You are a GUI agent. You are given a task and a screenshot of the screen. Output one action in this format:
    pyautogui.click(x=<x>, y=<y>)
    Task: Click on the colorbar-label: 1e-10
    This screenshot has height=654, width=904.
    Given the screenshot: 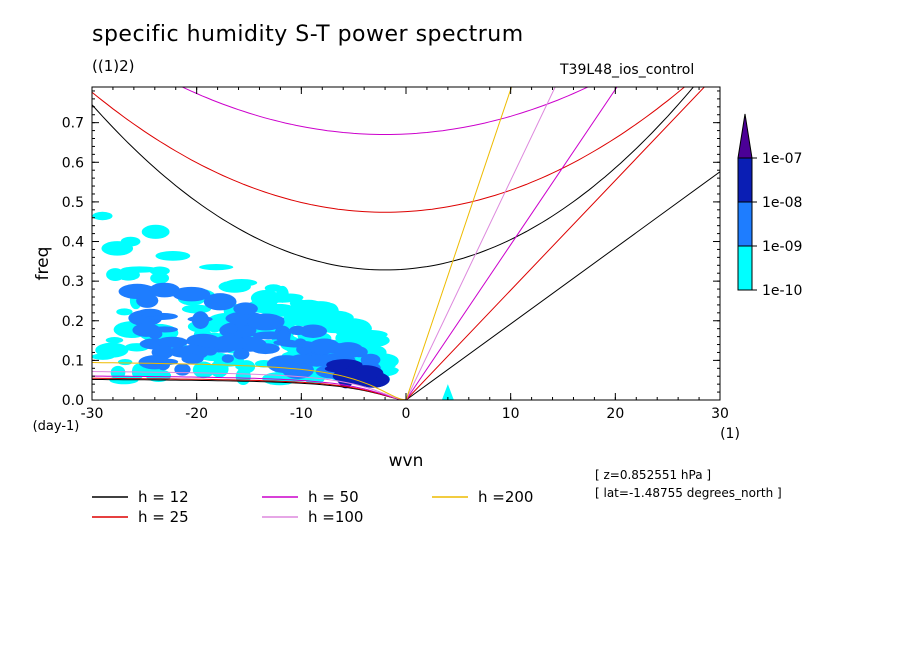 What is the action you would take?
    pyautogui.click(x=782, y=291)
    